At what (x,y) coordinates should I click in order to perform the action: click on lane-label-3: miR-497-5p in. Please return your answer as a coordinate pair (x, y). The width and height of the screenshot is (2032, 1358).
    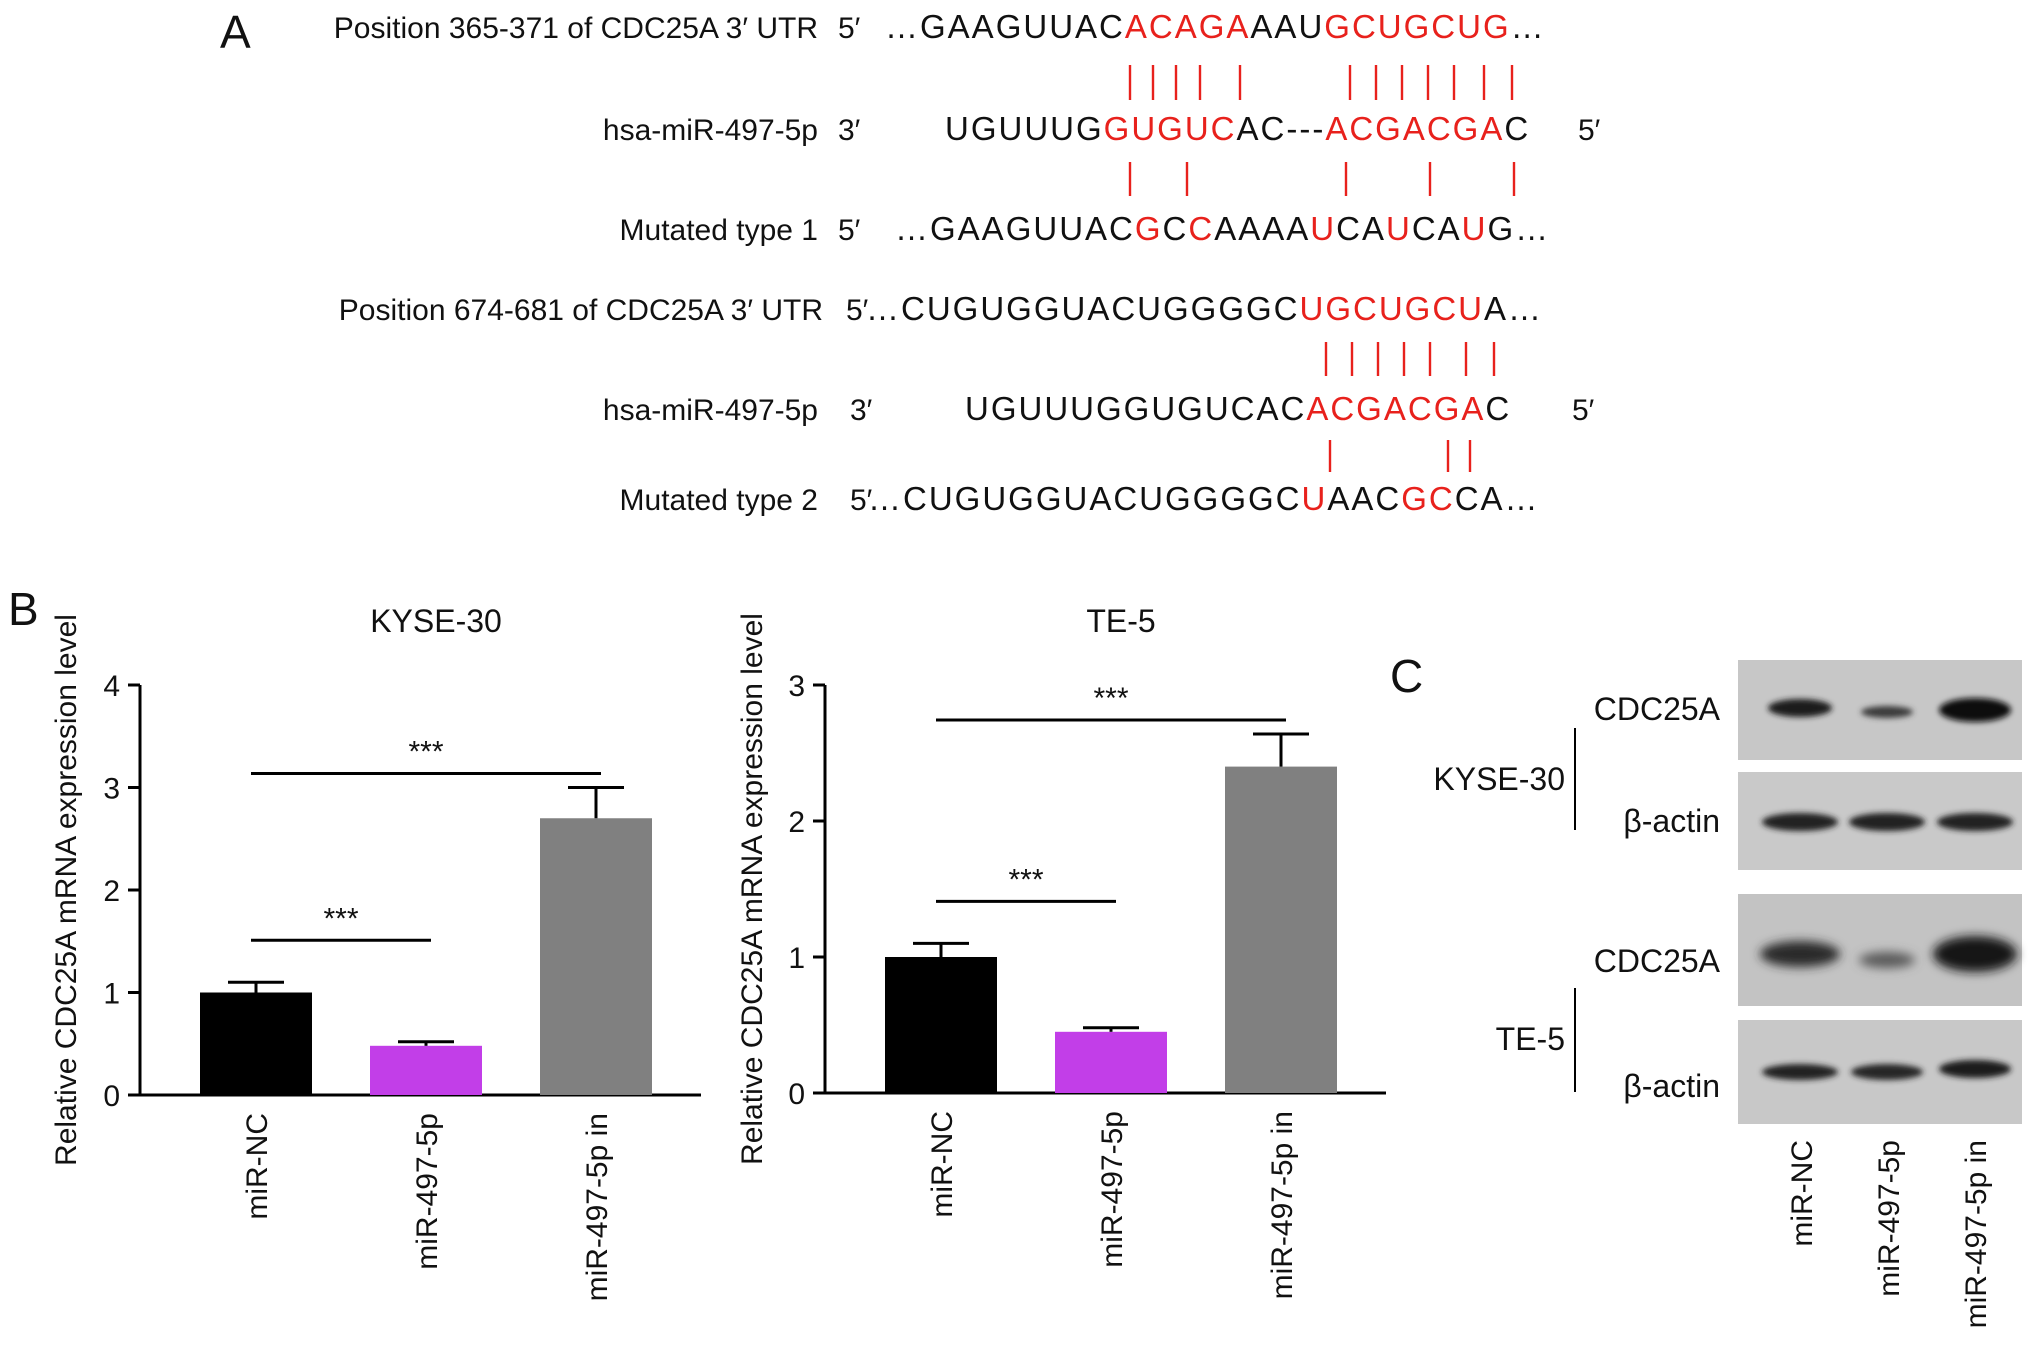
    Looking at the image, I should click on (1976, 1234).